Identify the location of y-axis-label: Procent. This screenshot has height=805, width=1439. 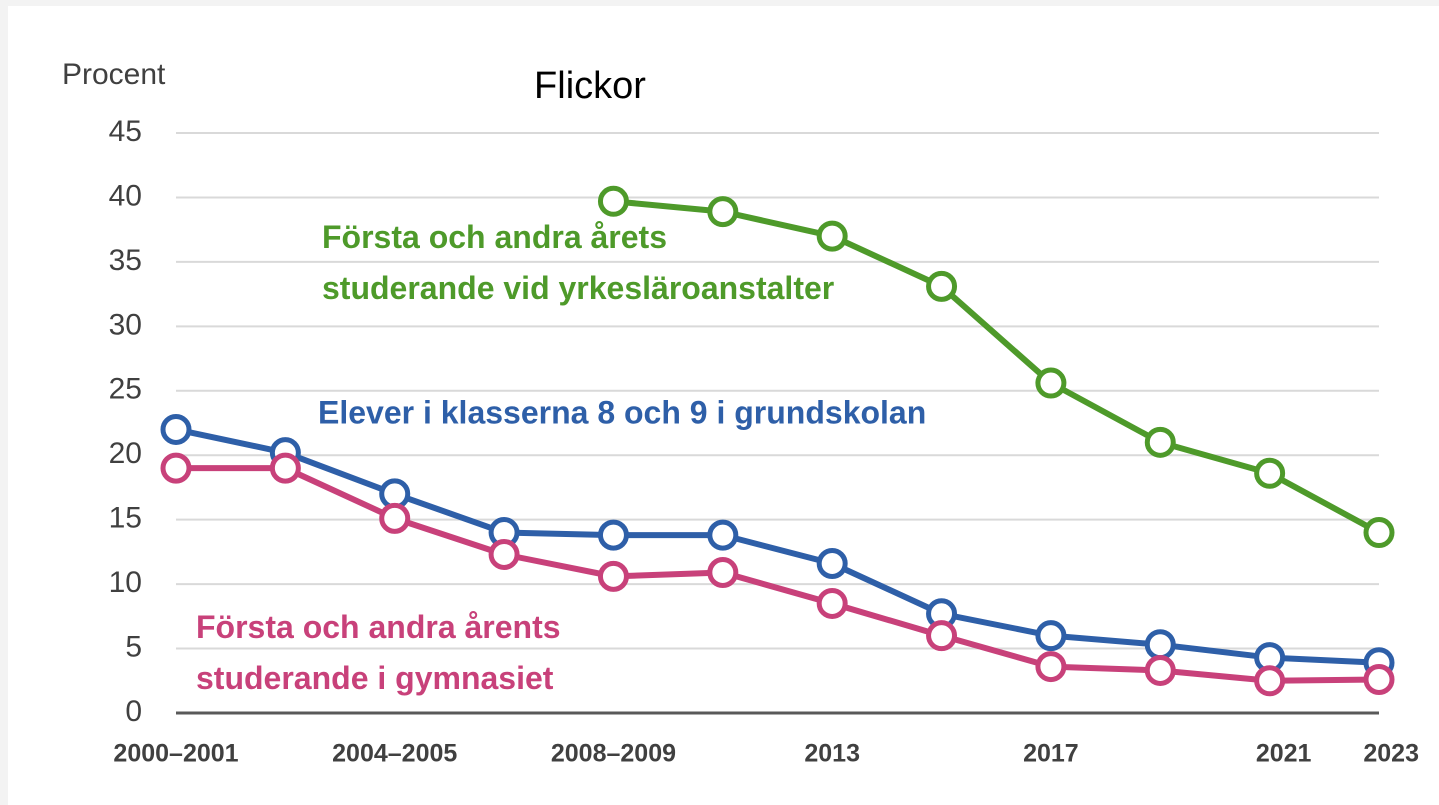
(114, 74).